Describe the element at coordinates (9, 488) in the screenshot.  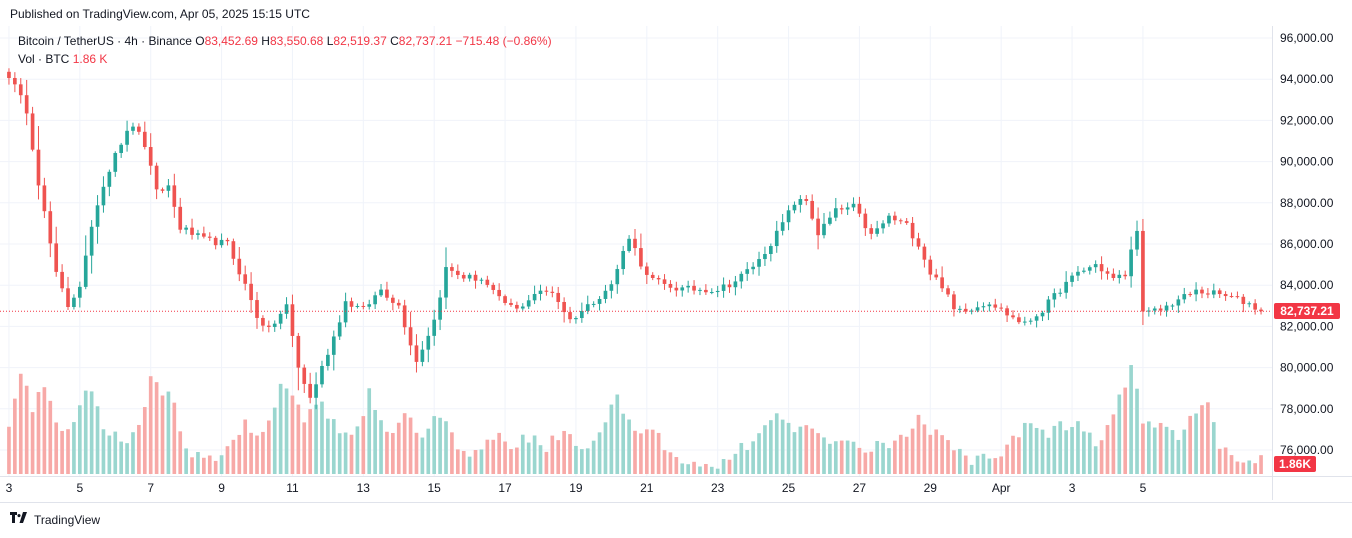
I see `time-tick-label: 3` at that location.